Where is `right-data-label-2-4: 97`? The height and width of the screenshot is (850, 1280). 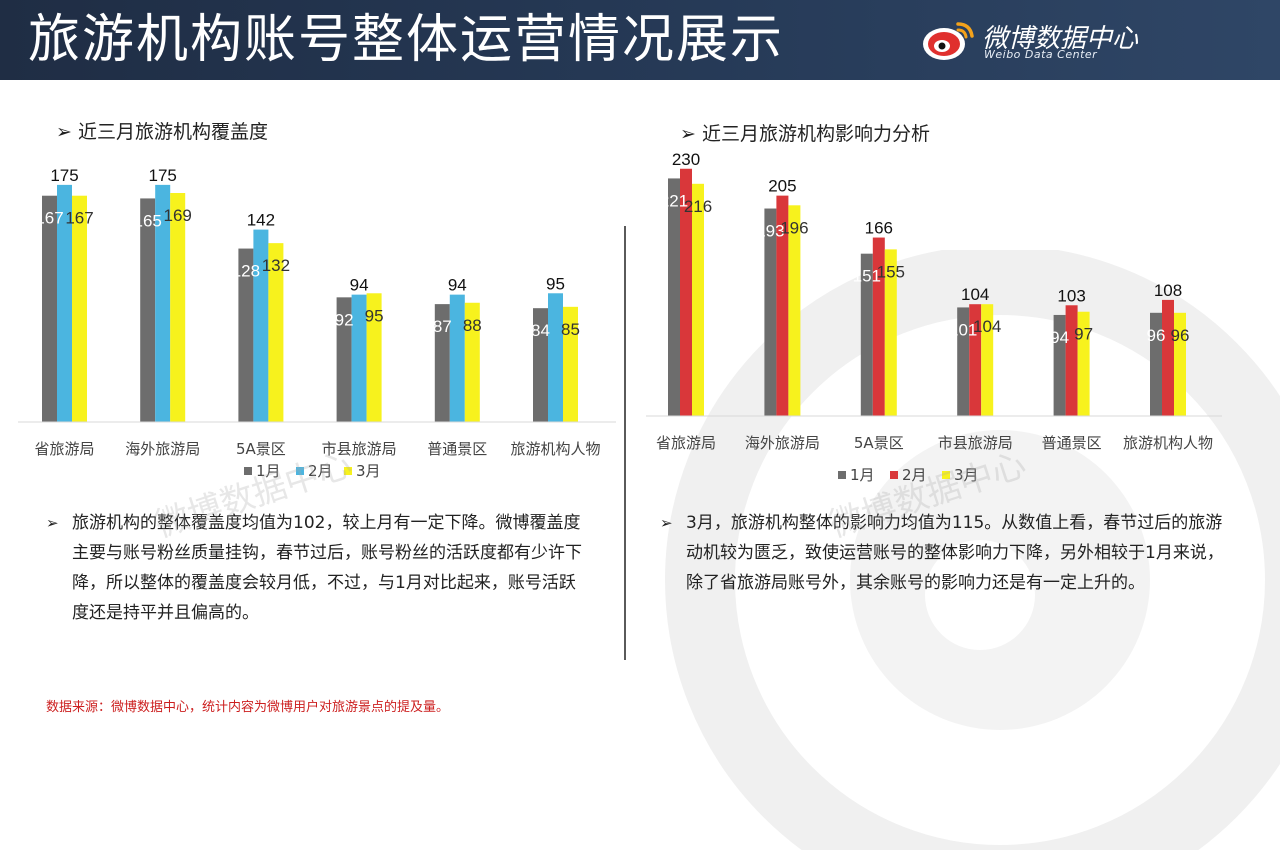 right-data-label-2-4: 97 is located at coordinates (1083, 334).